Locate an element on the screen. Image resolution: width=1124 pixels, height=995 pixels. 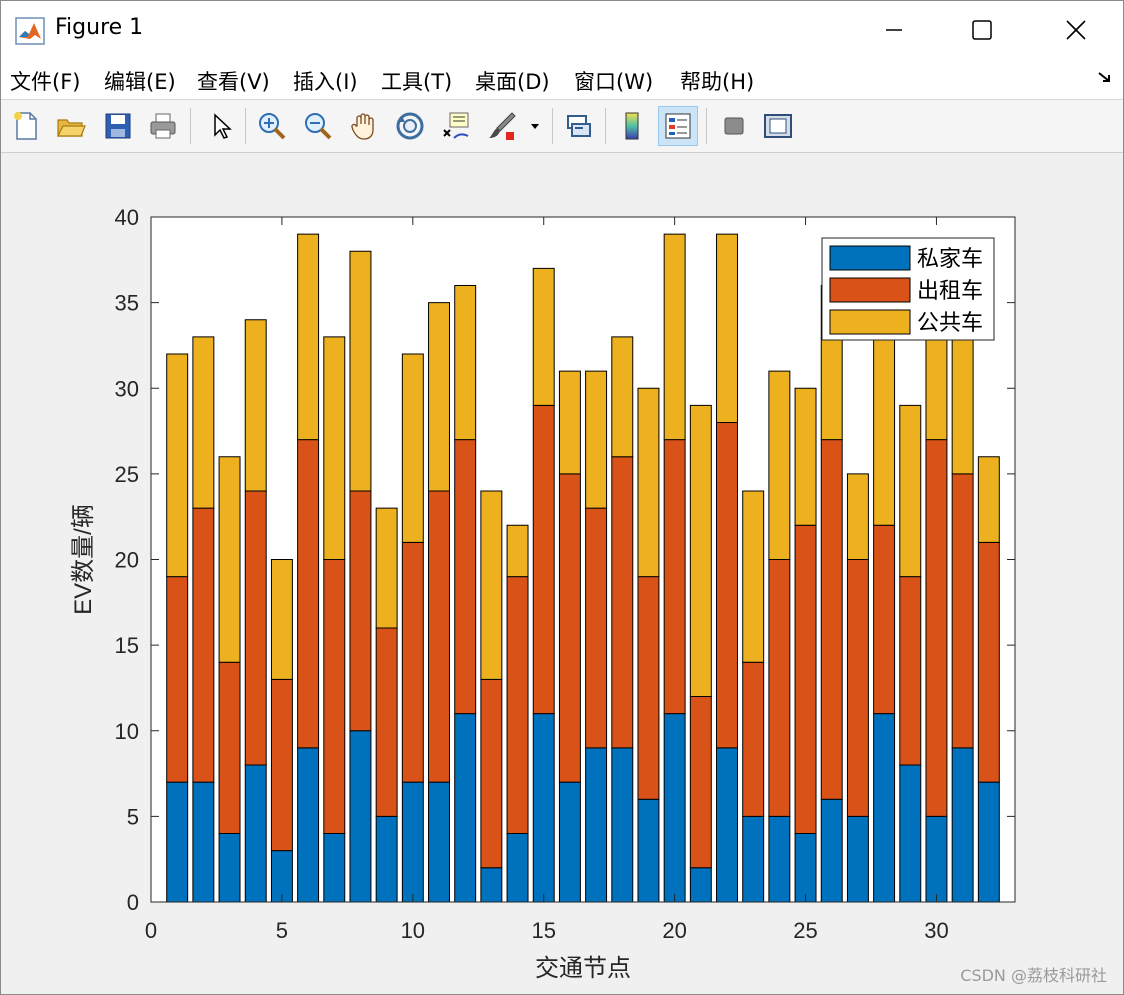
hide-plot-tools-button is located at coordinates (733, 126).